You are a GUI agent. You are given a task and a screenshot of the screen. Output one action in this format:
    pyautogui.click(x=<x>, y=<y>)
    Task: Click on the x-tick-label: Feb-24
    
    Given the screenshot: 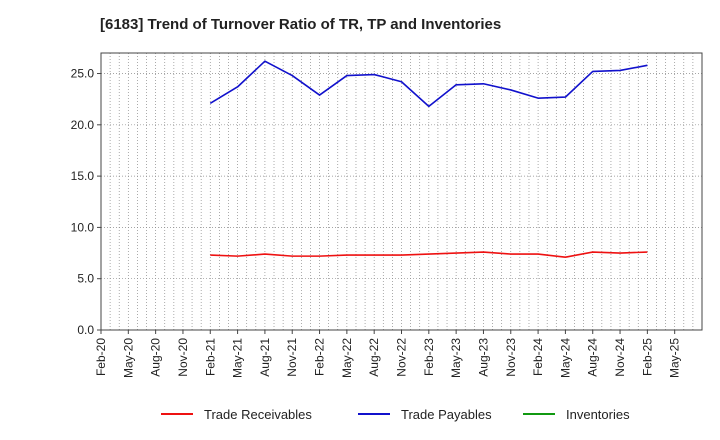 What is the action you would take?
    pyautogui.click(x=538, y=357)
    